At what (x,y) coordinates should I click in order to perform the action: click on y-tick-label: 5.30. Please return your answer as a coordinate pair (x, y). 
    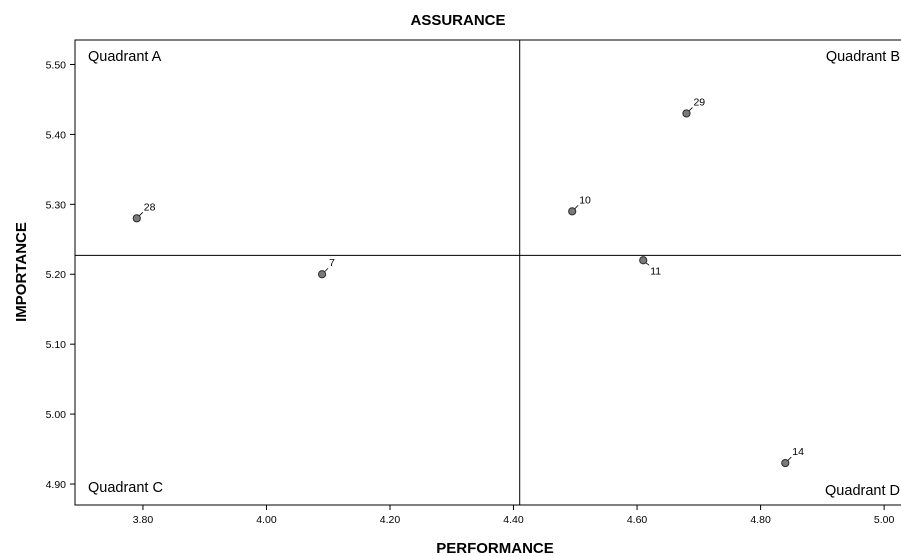
    Looking at the image, I should click on (56, 205).